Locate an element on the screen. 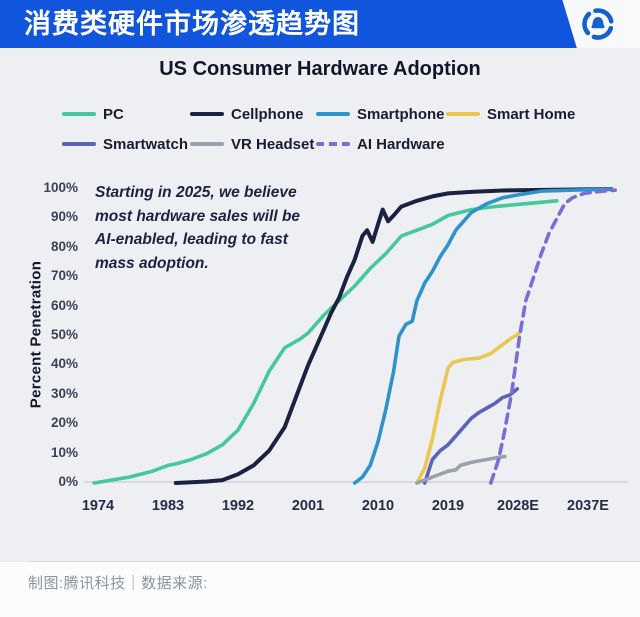  legend-label: PC is located at coordinates (113, 114).